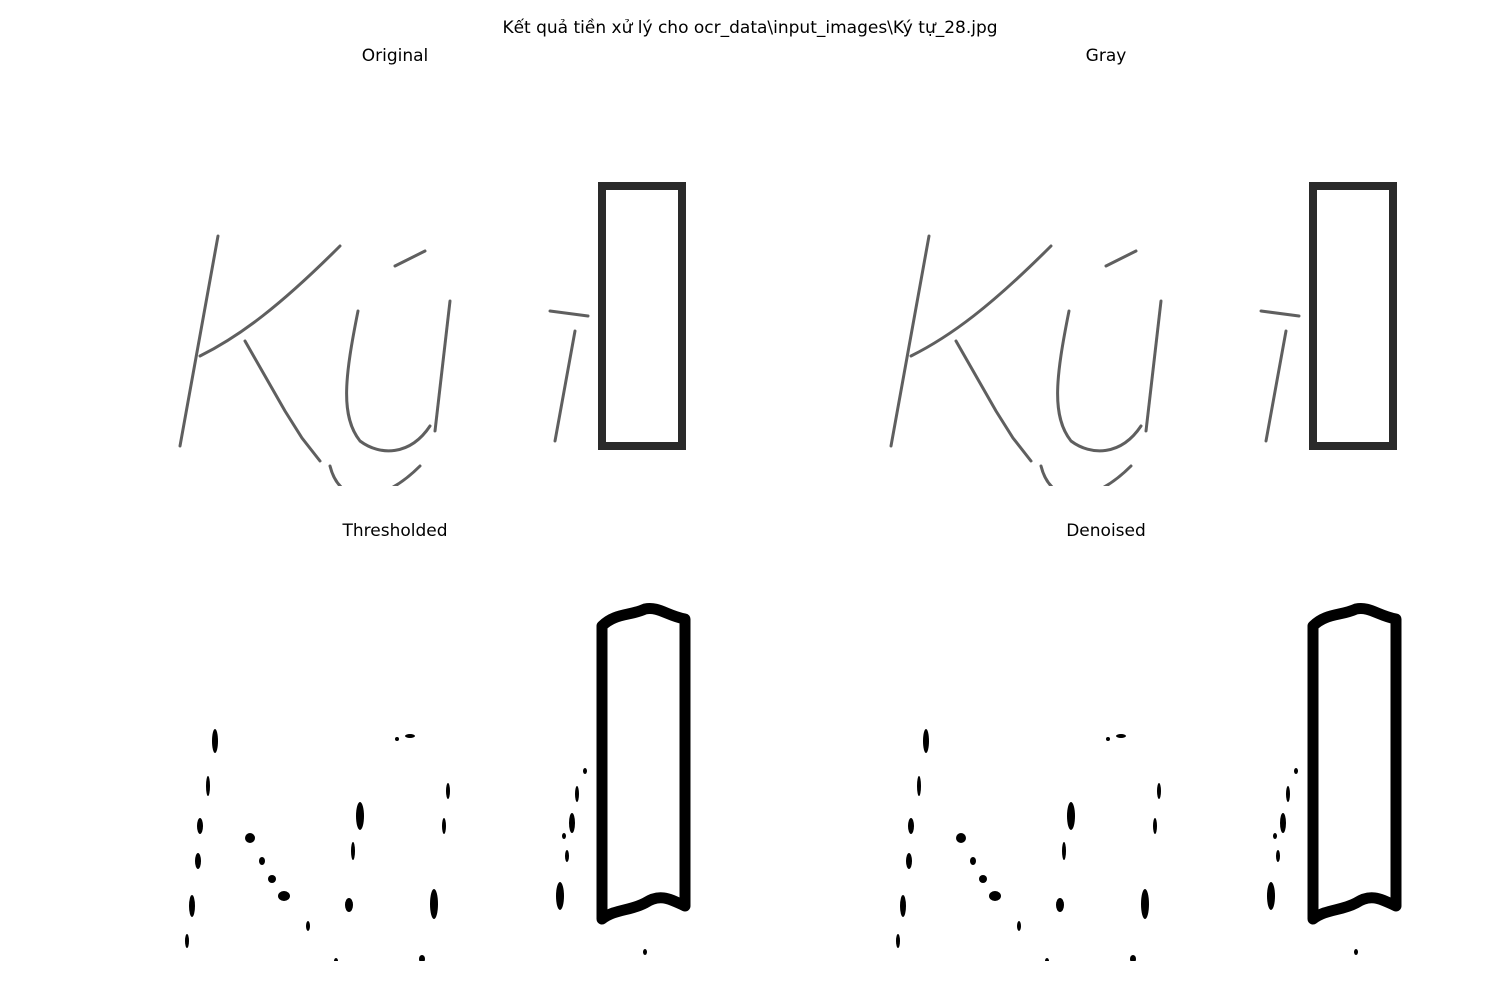 The width and height of the screenshot is (1500, 1000). I want to click on image-original, so click(432, 334).